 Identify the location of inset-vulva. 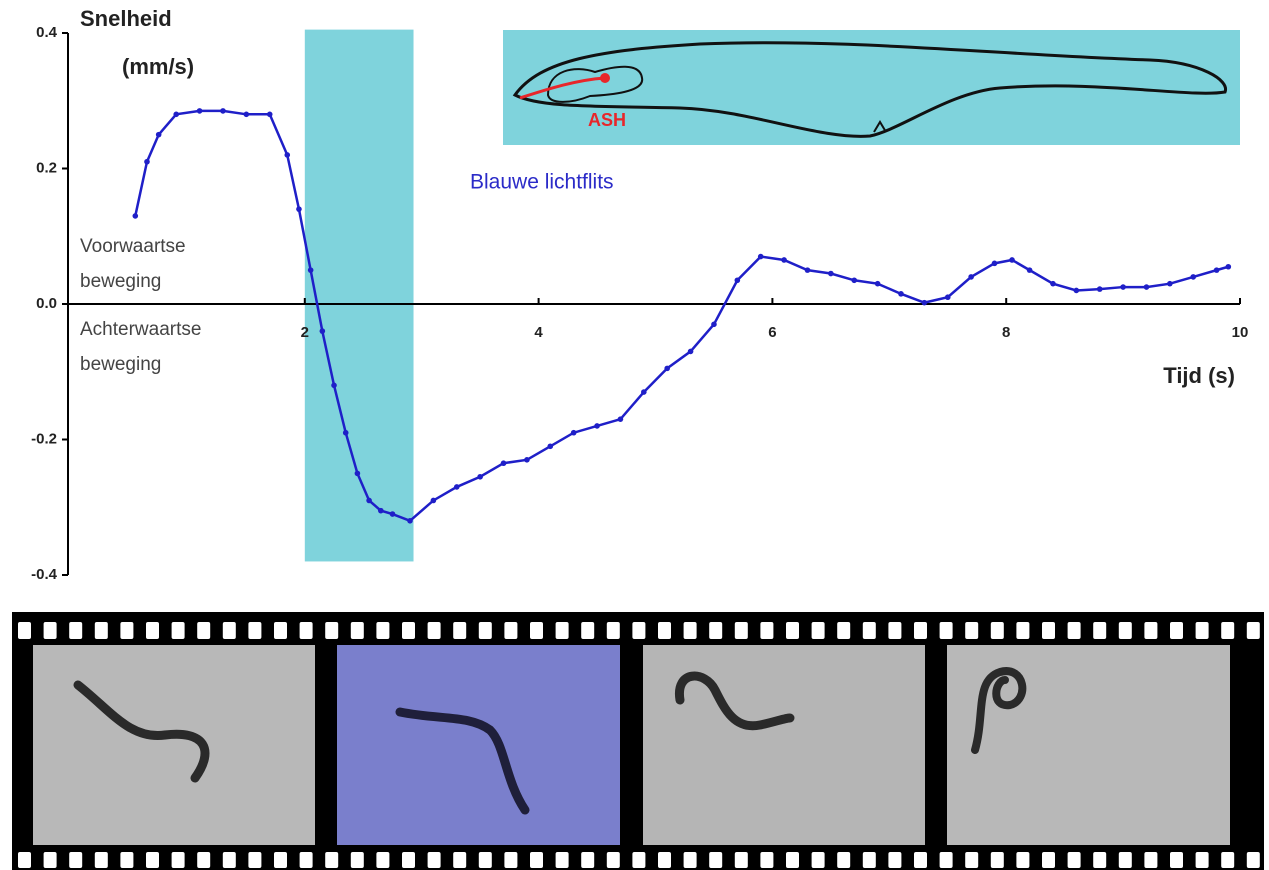
(880, 126).